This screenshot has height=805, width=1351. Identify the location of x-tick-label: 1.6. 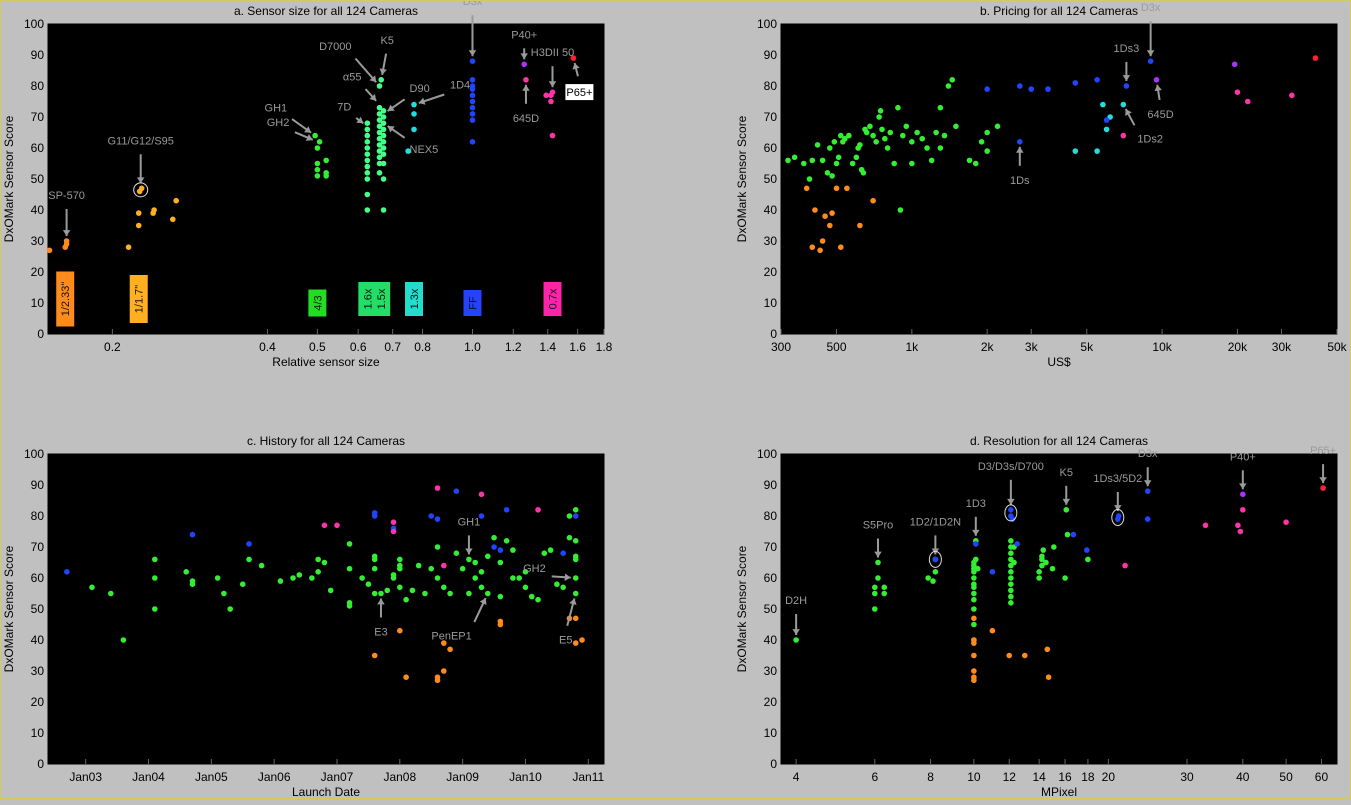
(577, 347).